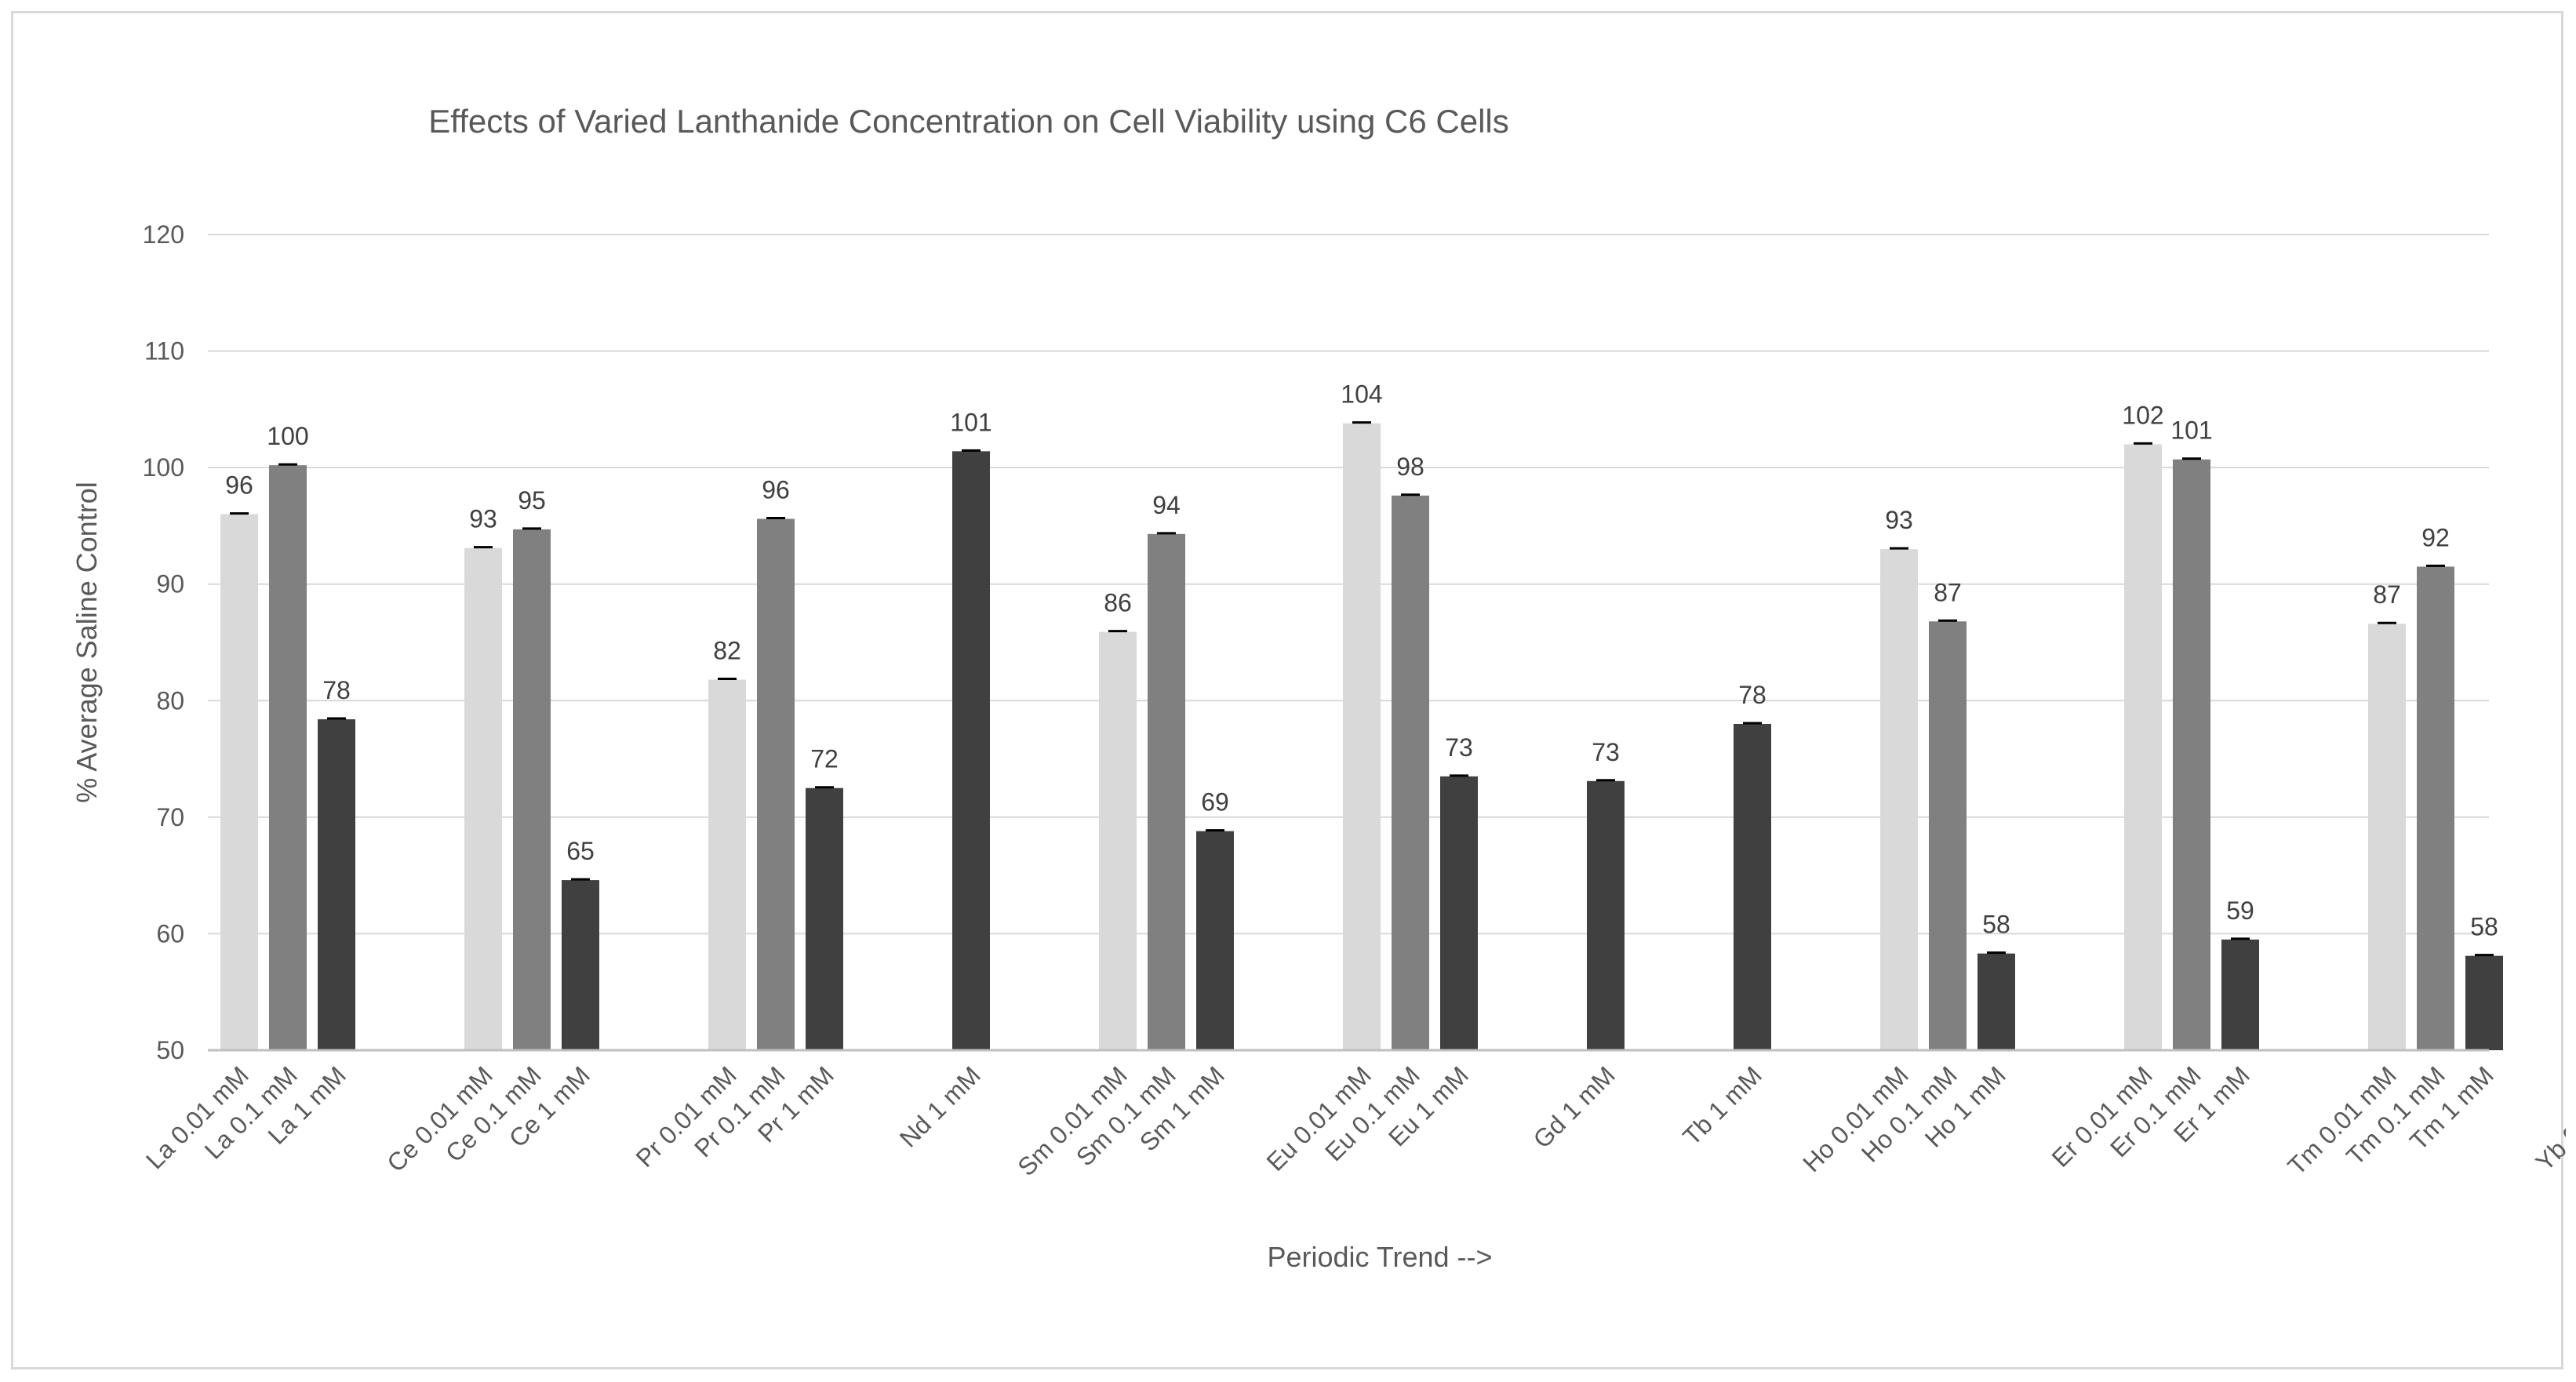 The image size is (2576, 1382). I want to click on y-tick-label: 110, so click(164, 351).